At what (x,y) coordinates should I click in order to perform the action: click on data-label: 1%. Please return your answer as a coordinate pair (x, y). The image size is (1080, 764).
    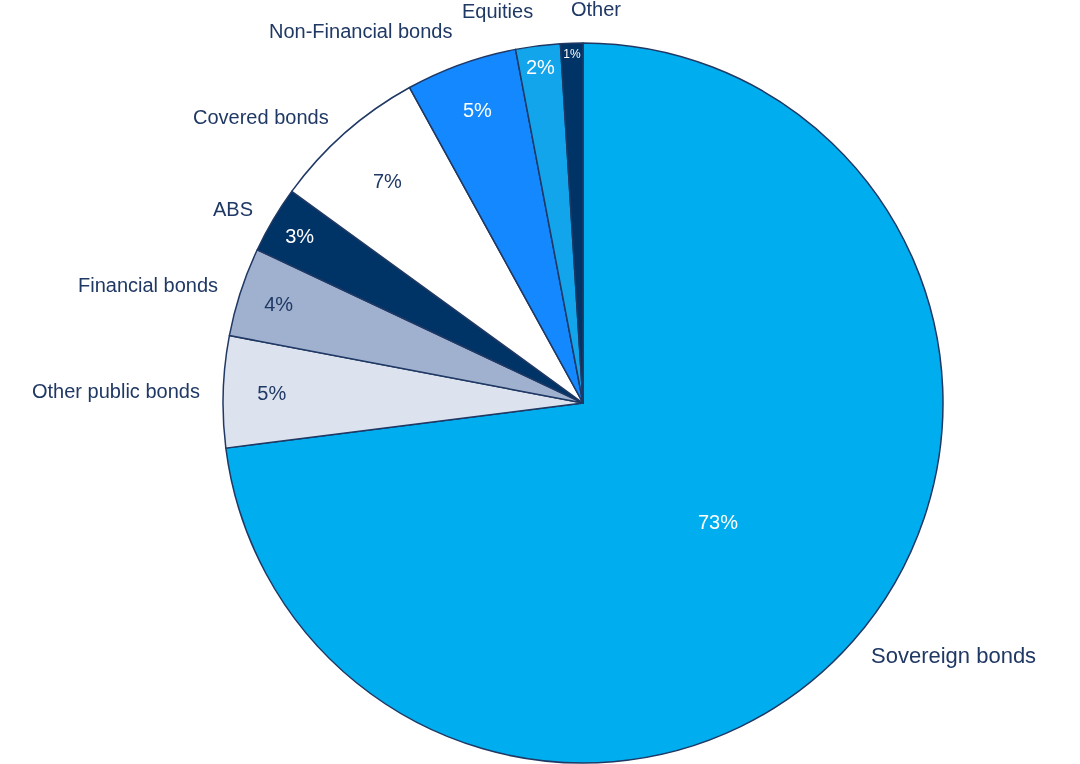
    Looking at the image, I should click on (572, 54).